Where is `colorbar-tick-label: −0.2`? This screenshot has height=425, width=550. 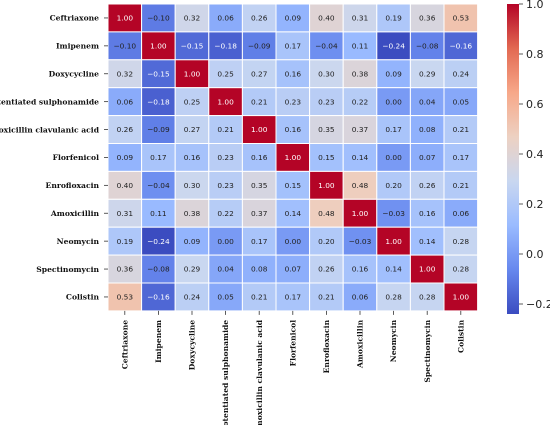
colorbar-tick-label: −0.2 is located at coordinates (538, 304).